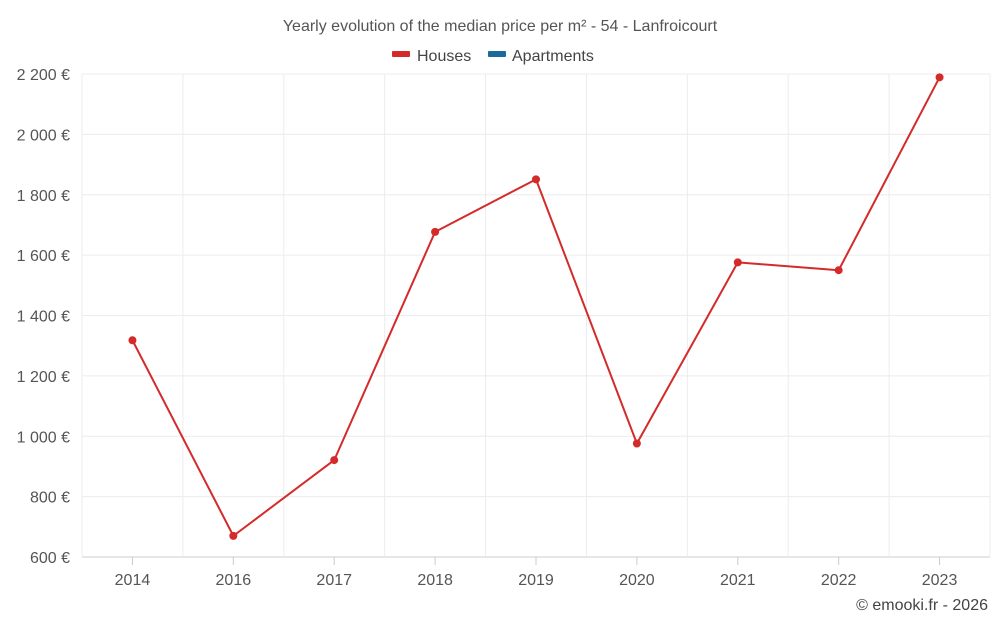  I want to click on y-tick-label: 800 €, so click(50, 498).